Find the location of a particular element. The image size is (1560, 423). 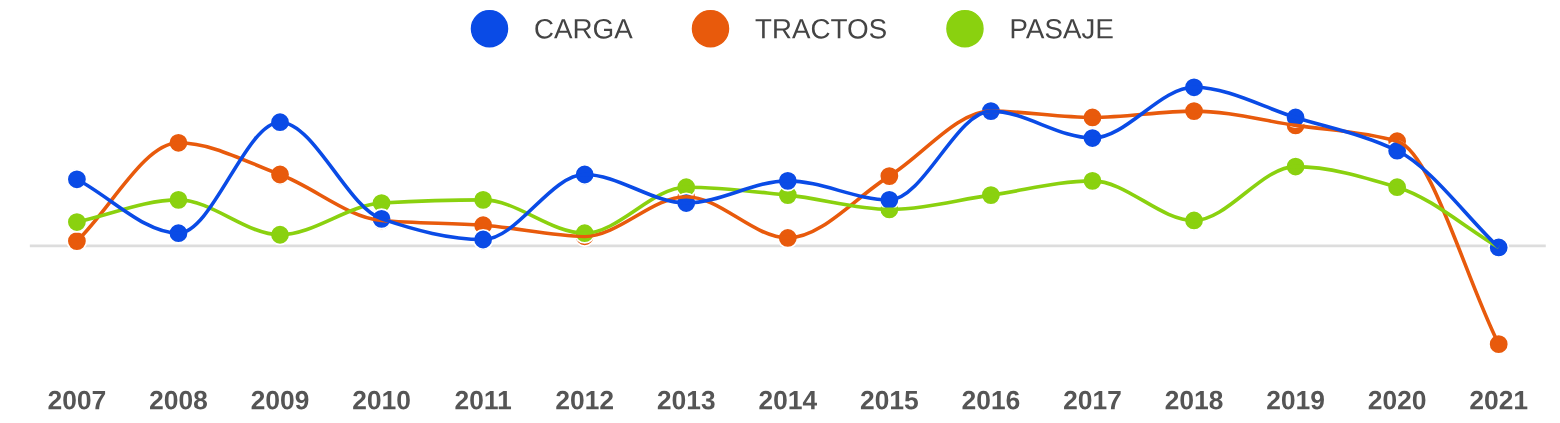

x-tick-label: 2008 is located at coordinates (178, 400).